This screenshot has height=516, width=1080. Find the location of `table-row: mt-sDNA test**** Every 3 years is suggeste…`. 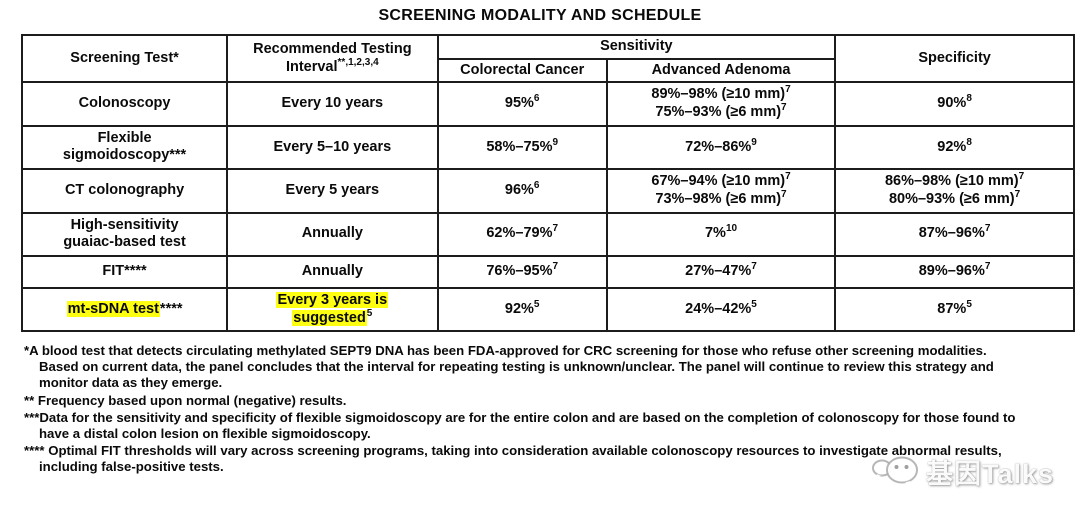

table-row: mt-sDNA test**** Every 3 years is suggeste… is located at coordinates (547, 309).